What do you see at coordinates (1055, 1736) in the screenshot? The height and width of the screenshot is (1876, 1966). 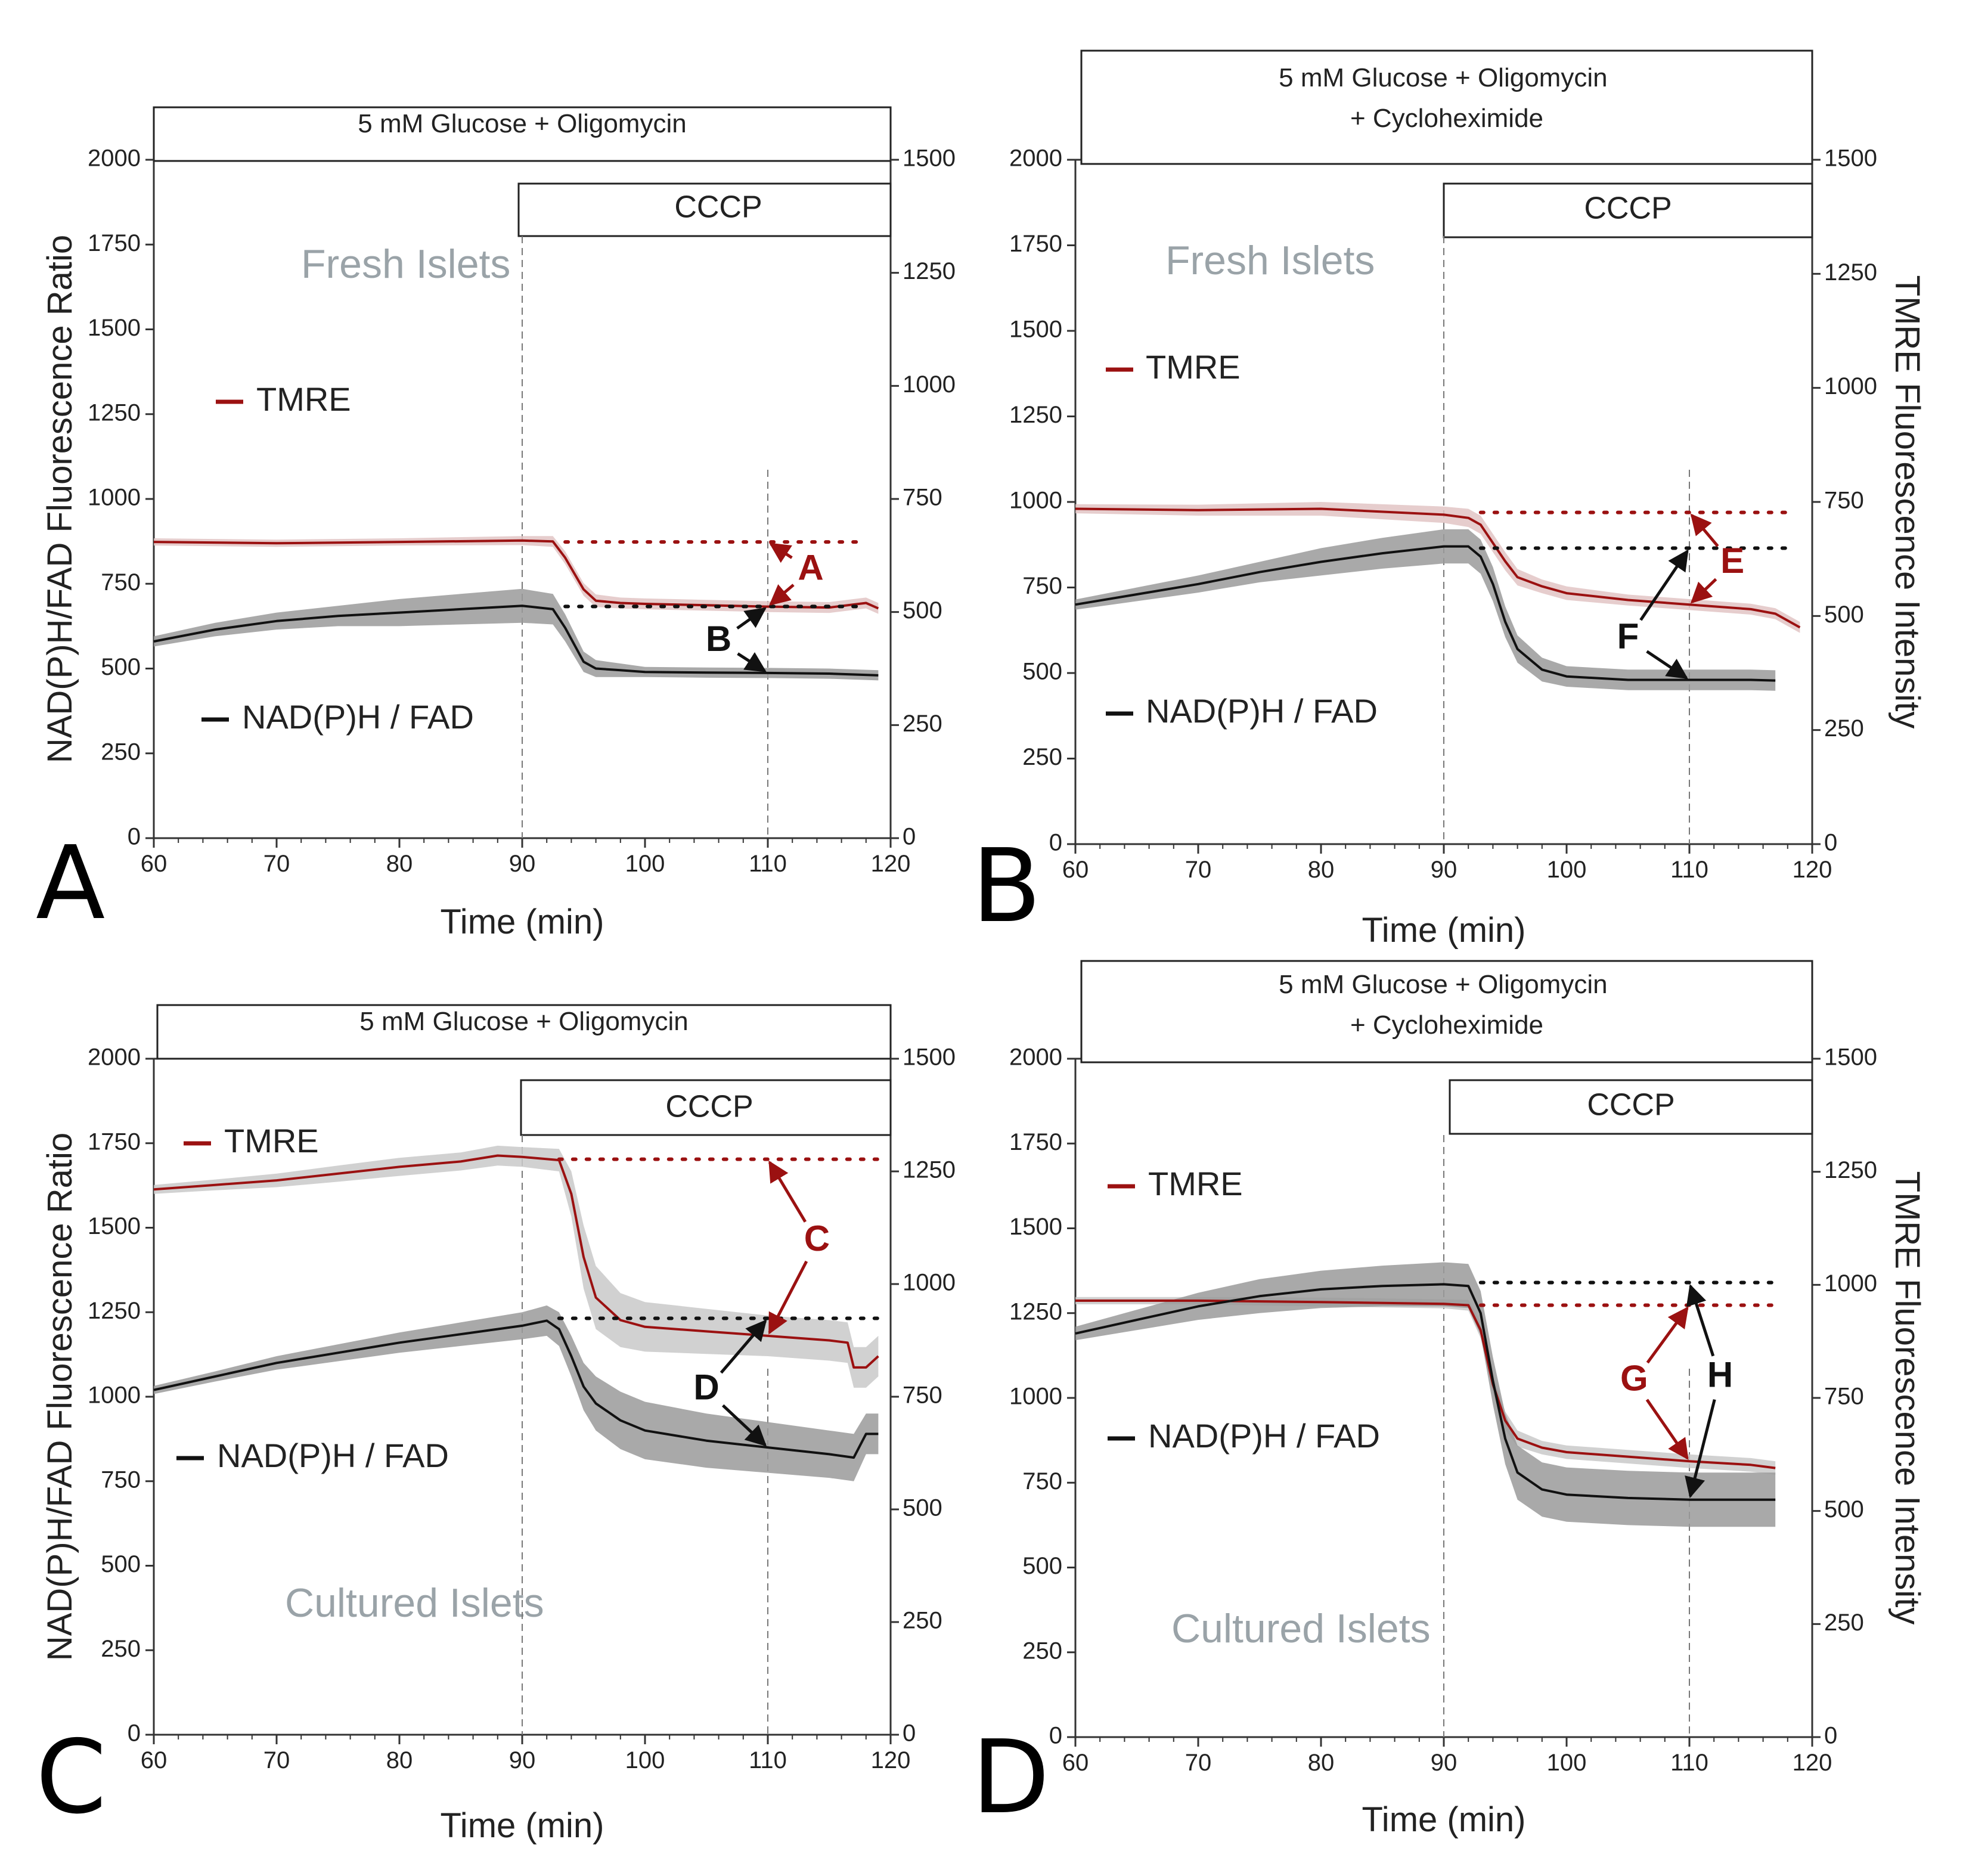 I see `y-left-tick-label: 0` at bounding box center [1055, 1736].